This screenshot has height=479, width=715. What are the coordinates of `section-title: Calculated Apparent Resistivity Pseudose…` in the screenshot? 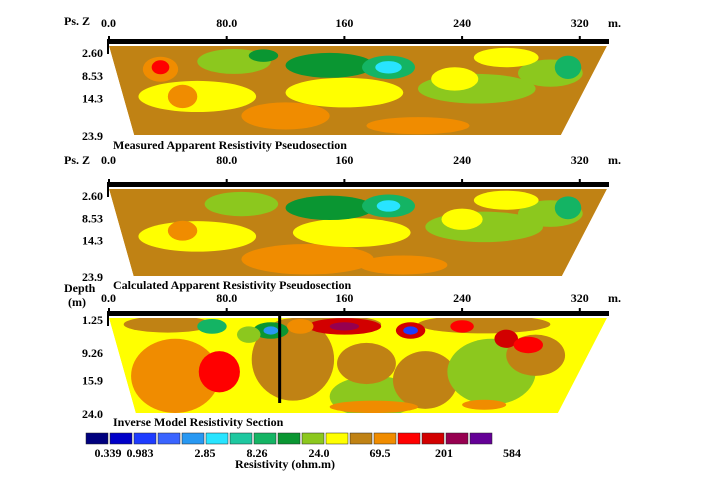 It's located at (232, 285).